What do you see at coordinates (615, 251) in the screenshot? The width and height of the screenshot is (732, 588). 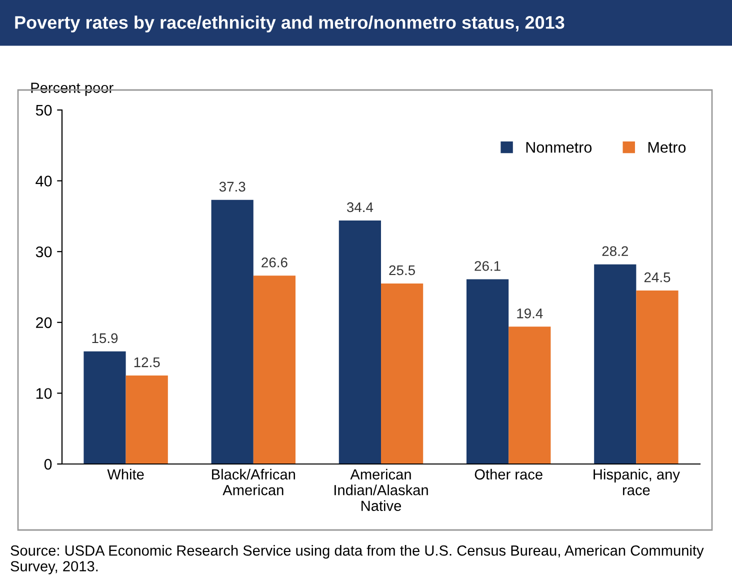 I see `data-label: 28.2` at bounding box center [615, 251].